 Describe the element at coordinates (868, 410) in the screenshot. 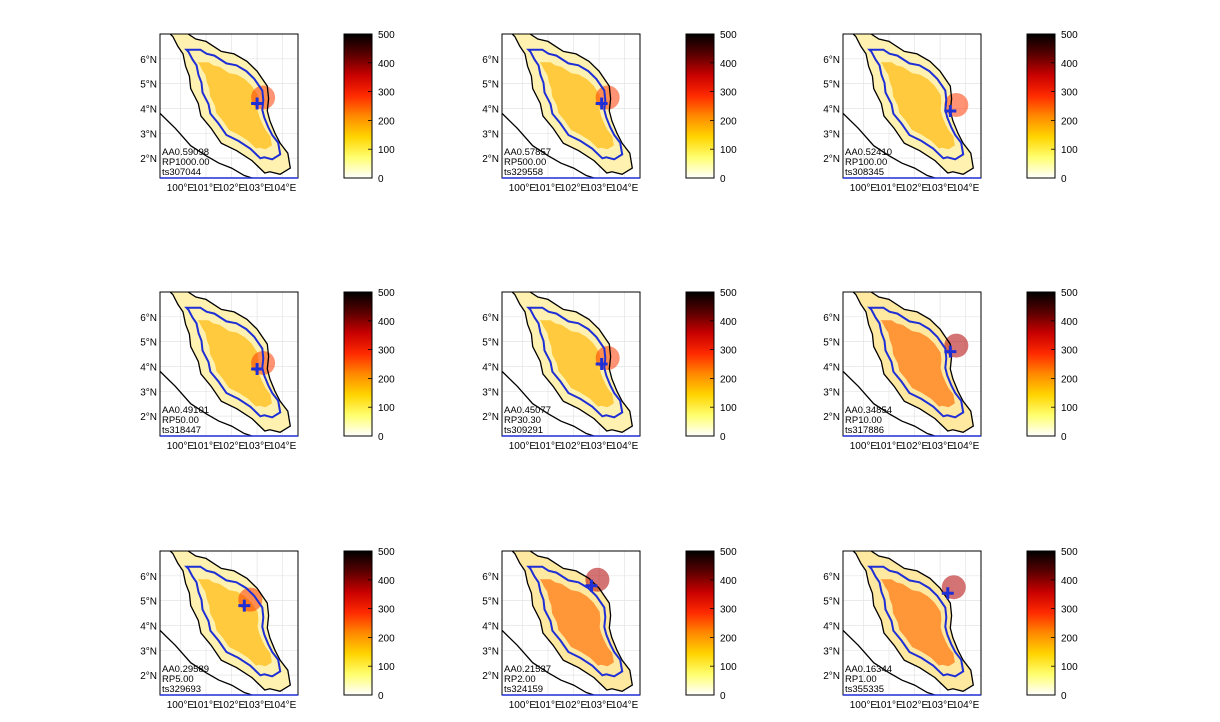

I see `annotation-aa: AA0.34854` at that location.